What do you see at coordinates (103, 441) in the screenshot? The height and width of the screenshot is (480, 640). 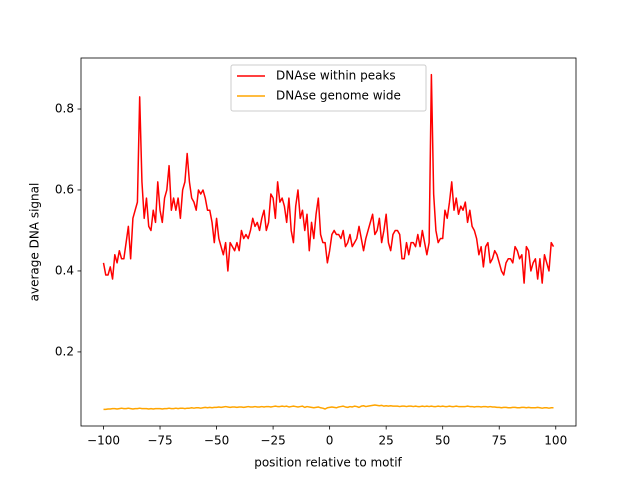 I see `x-tick-label: −100` at bounding box center [103, 441].